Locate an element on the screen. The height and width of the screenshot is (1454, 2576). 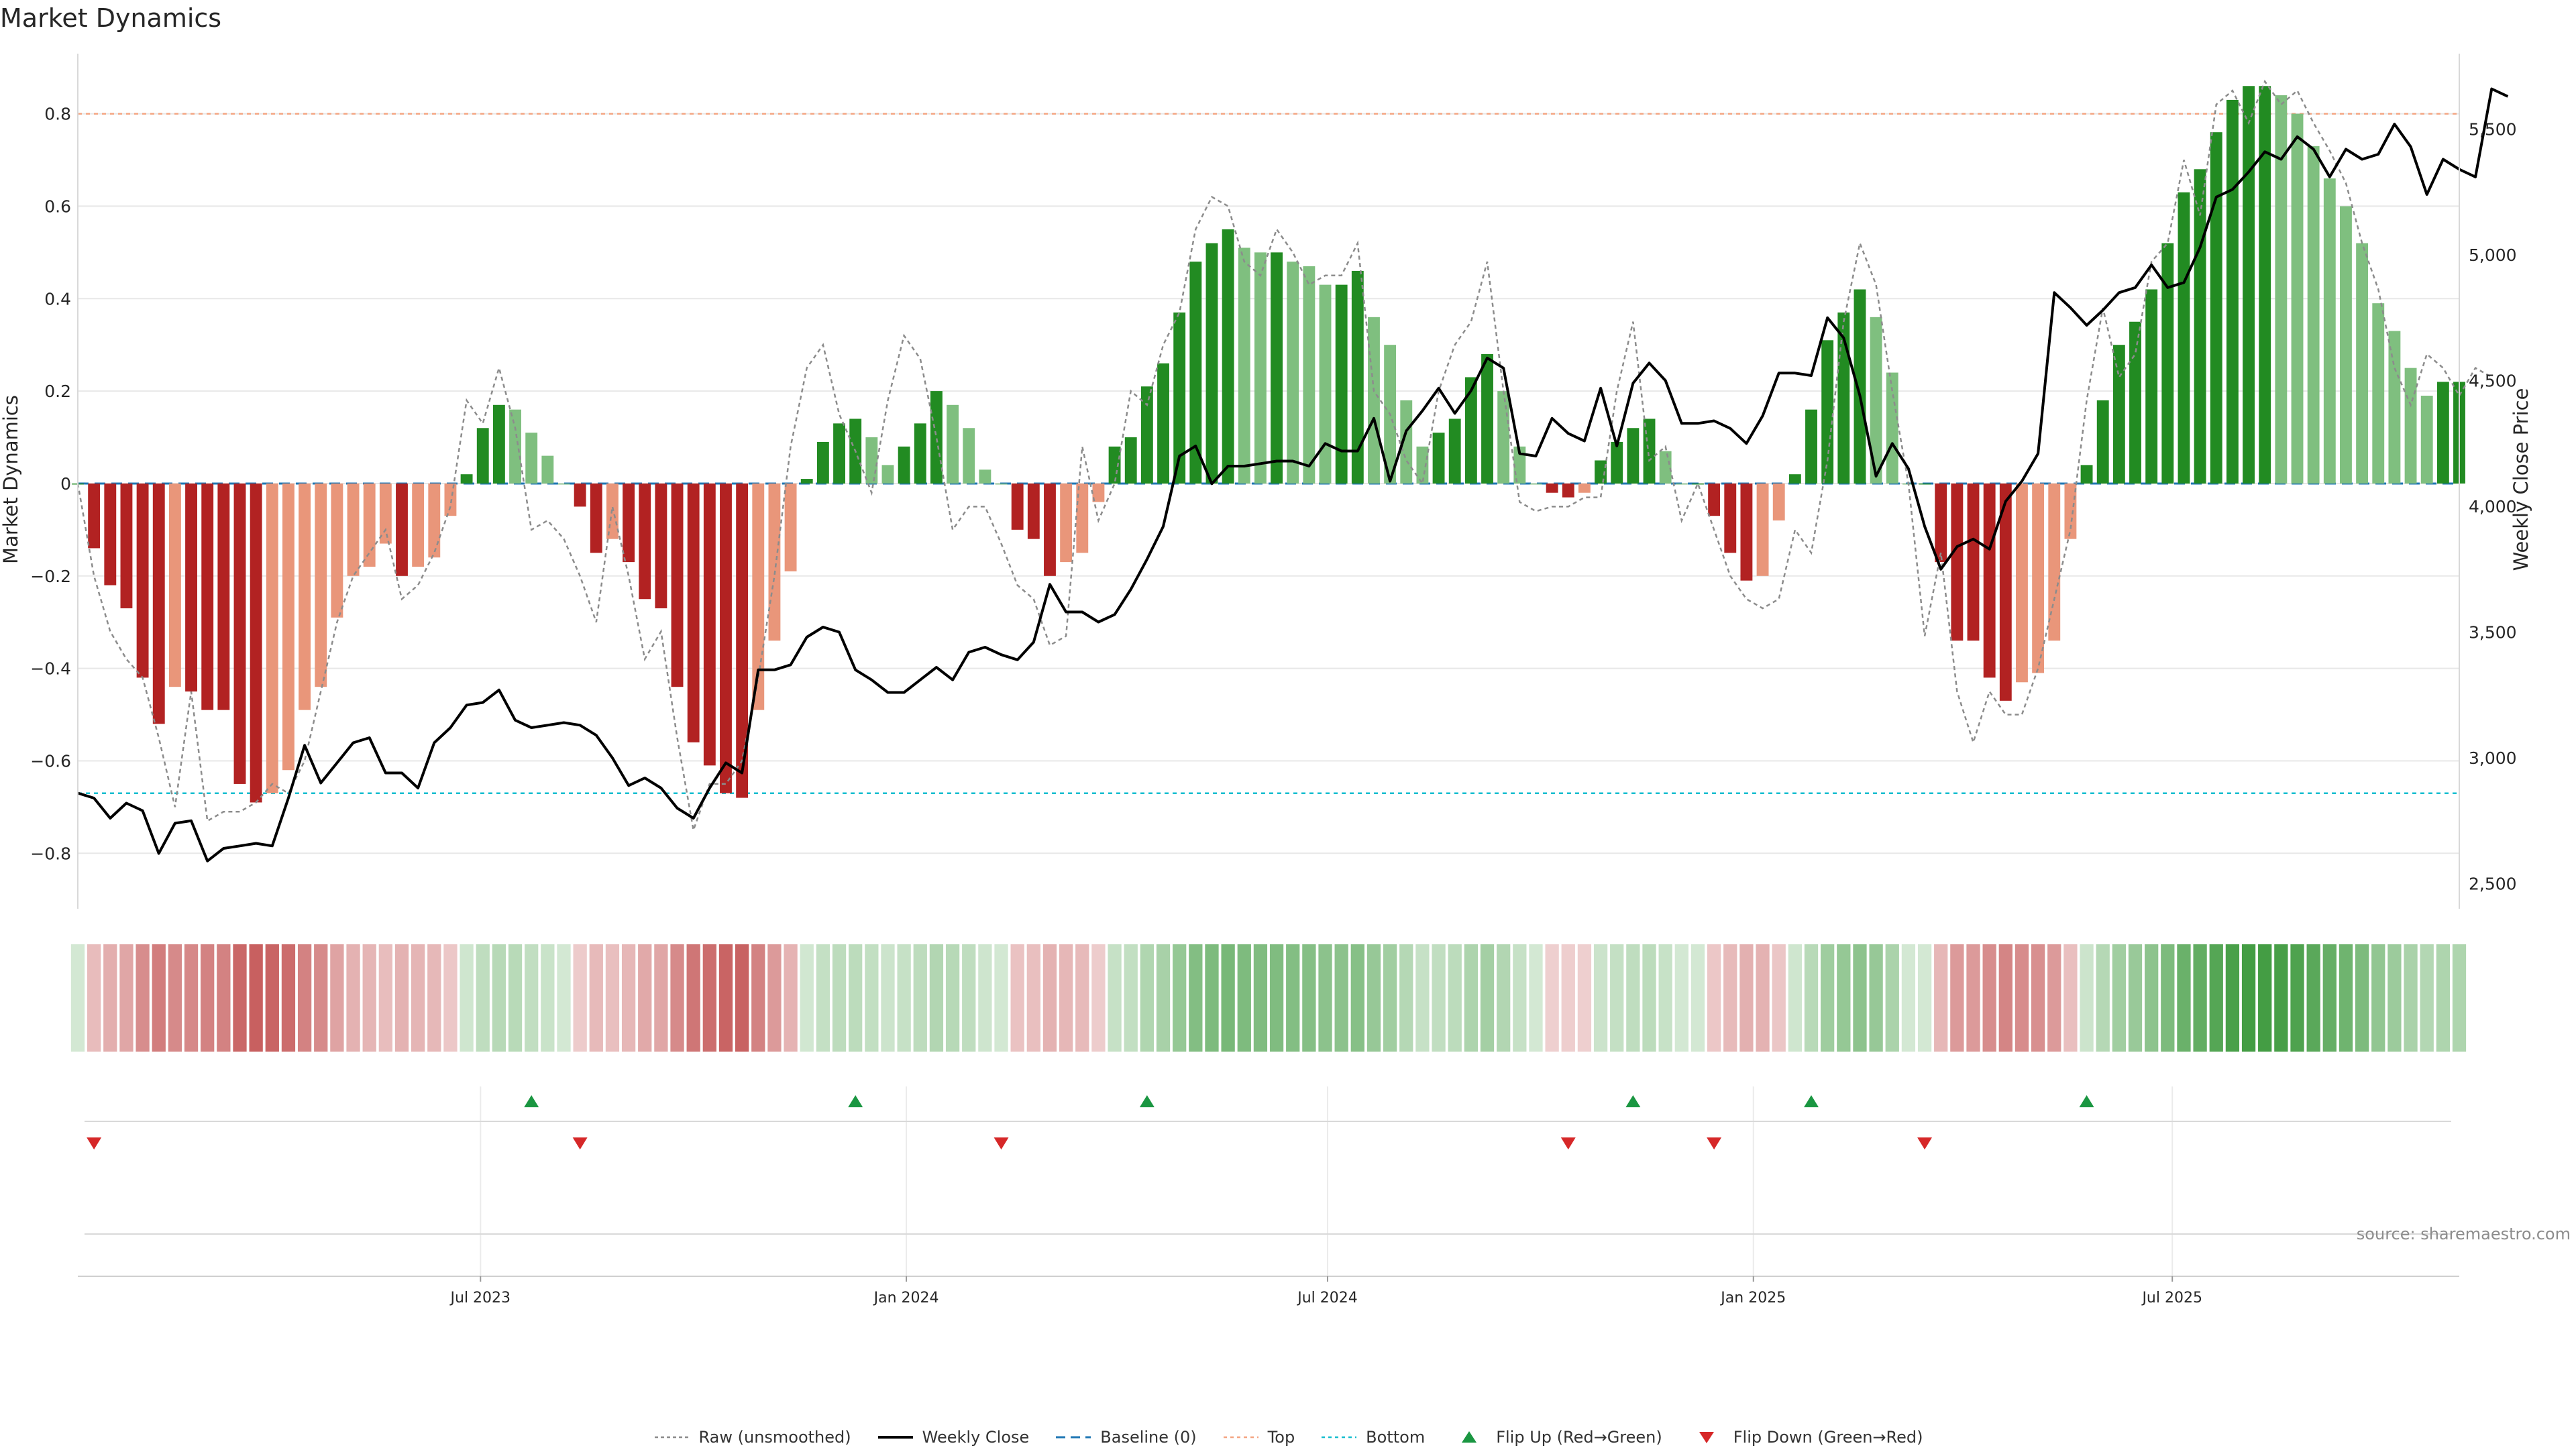
y2-tick-label: 3,000 is located at coordinates (2493, 758).